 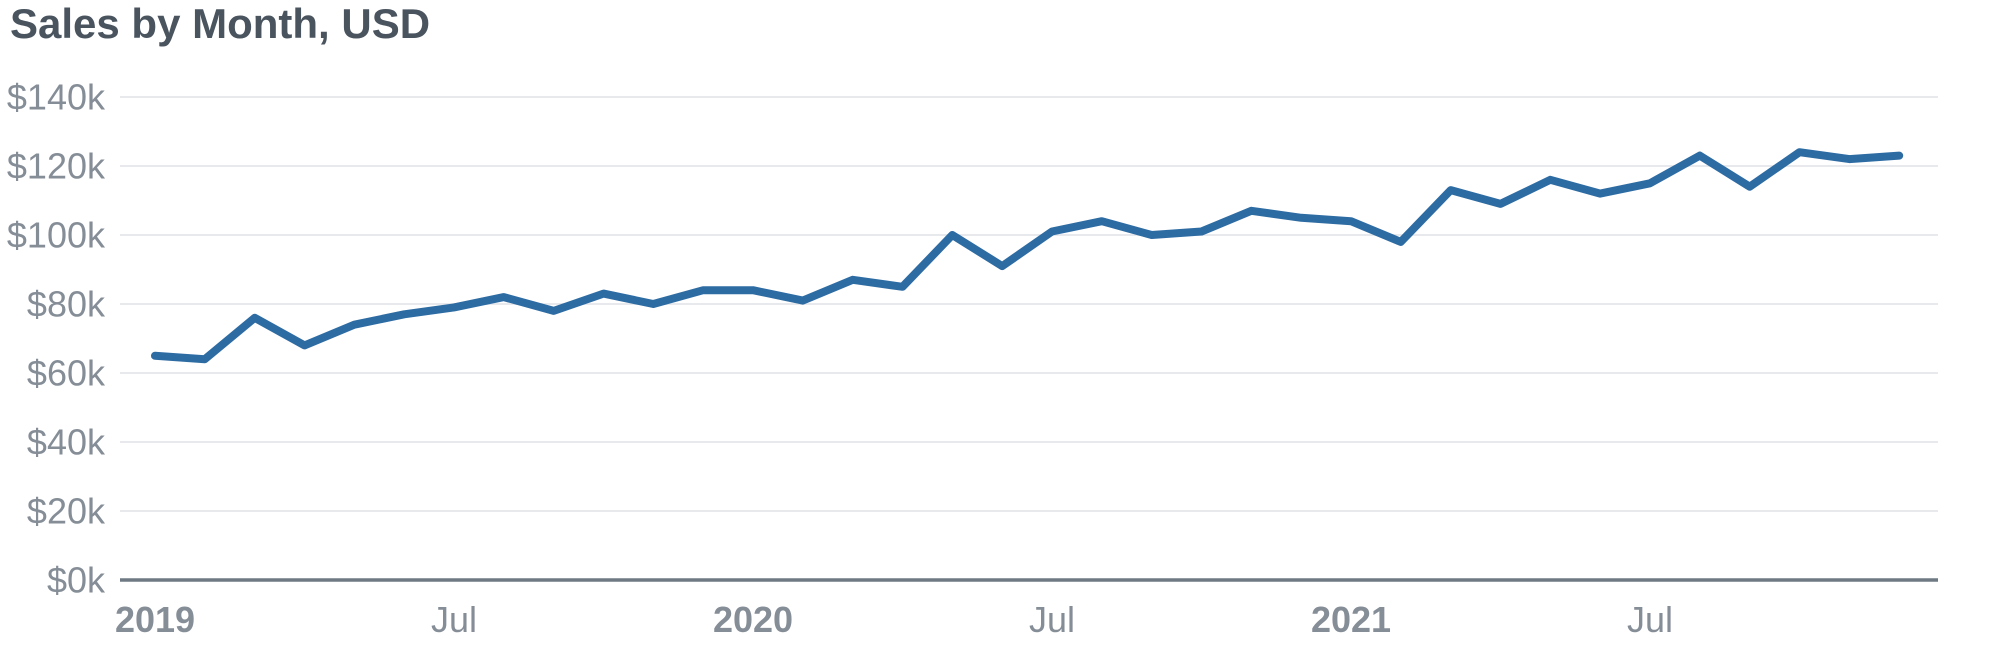 What do you see at coordinates (66, 511) in the screenshot?
I see `y-tick-label: $20k` at bounding box center [66, 511].